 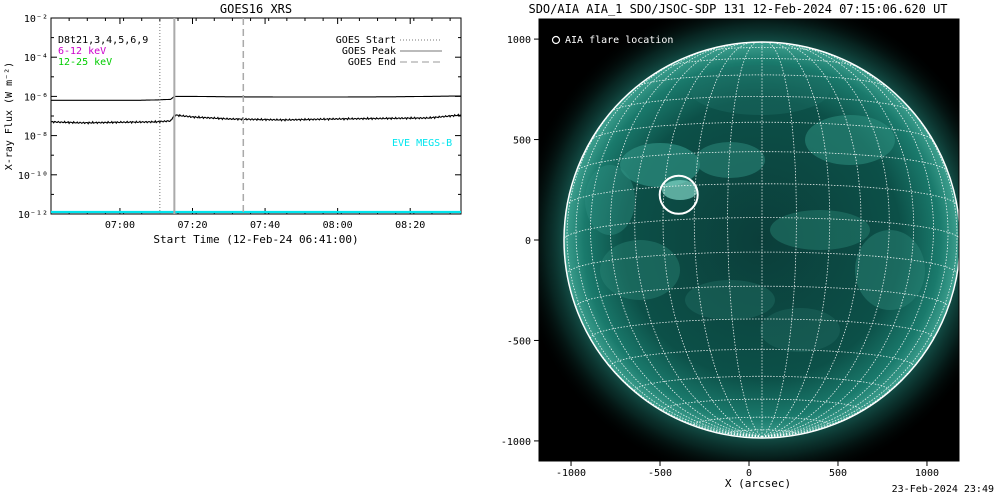 I want to click on legend-marker-icon, so click(x=556, y=40).